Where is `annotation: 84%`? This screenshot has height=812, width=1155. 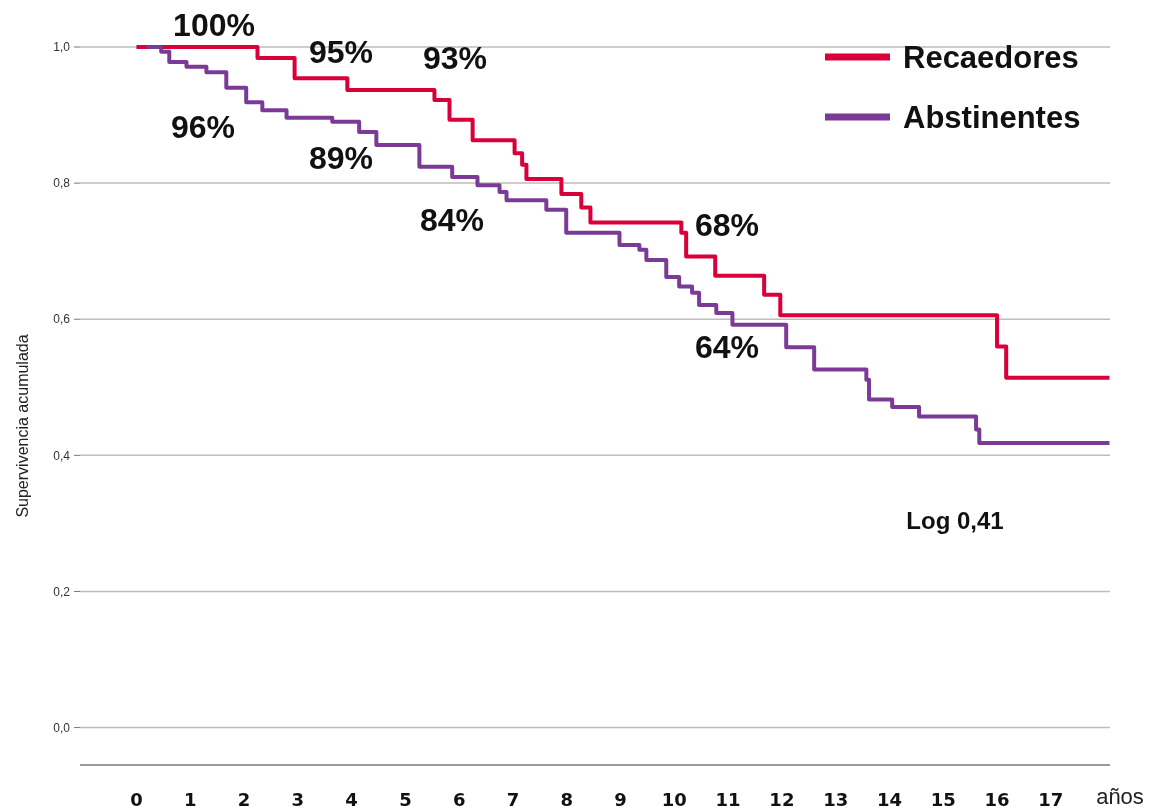
annotation: 84% is located at coordinates (452, 220).